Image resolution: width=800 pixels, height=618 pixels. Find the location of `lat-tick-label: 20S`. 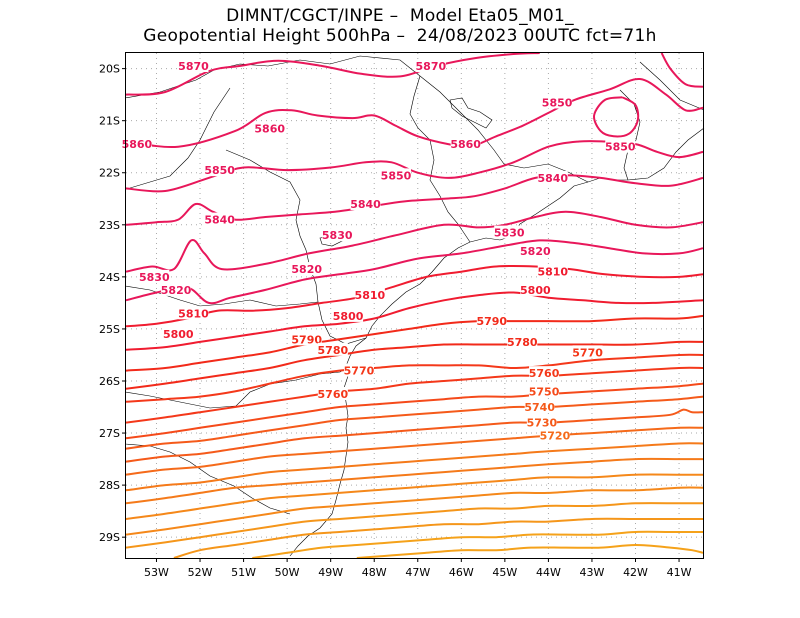

lat-tick-label: 20S is located at coordinates (109, 69).